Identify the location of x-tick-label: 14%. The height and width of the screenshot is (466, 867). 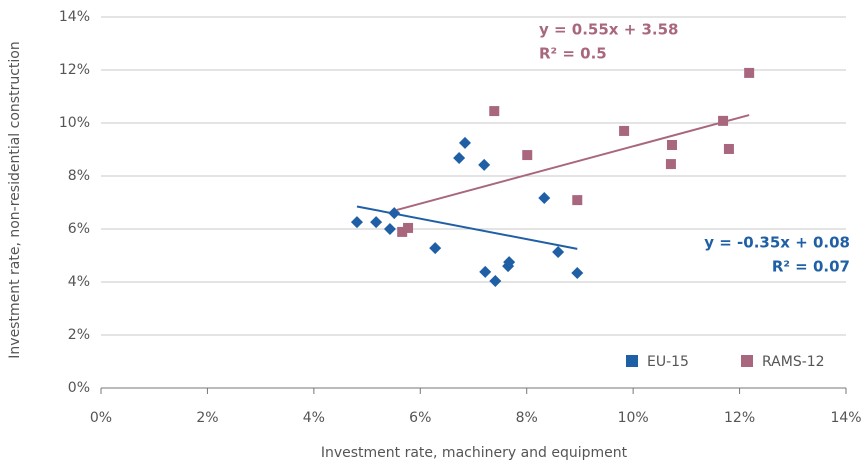
(845, 418).